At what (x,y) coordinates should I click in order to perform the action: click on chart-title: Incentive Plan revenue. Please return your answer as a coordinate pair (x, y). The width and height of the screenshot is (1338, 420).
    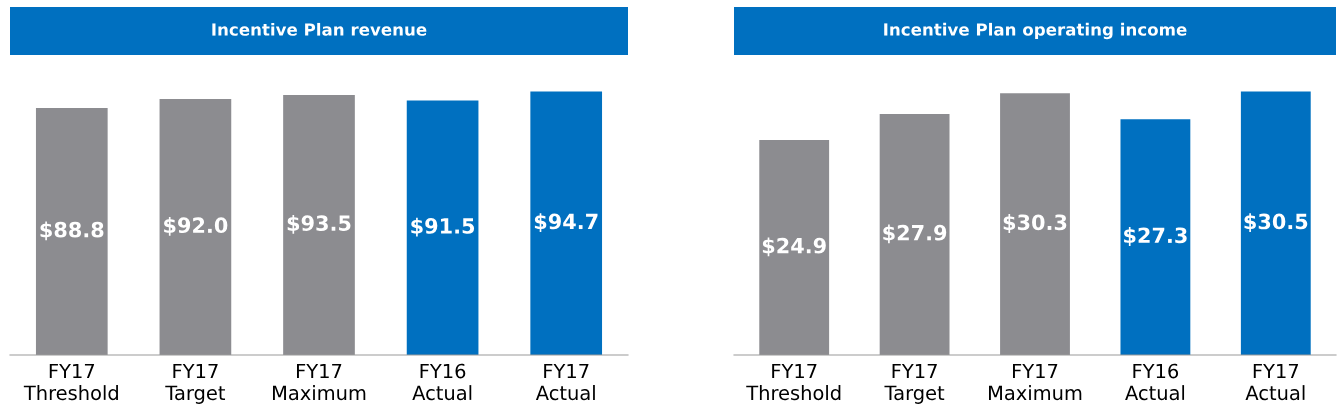
    Looking at the image, I should click on (319, 29).